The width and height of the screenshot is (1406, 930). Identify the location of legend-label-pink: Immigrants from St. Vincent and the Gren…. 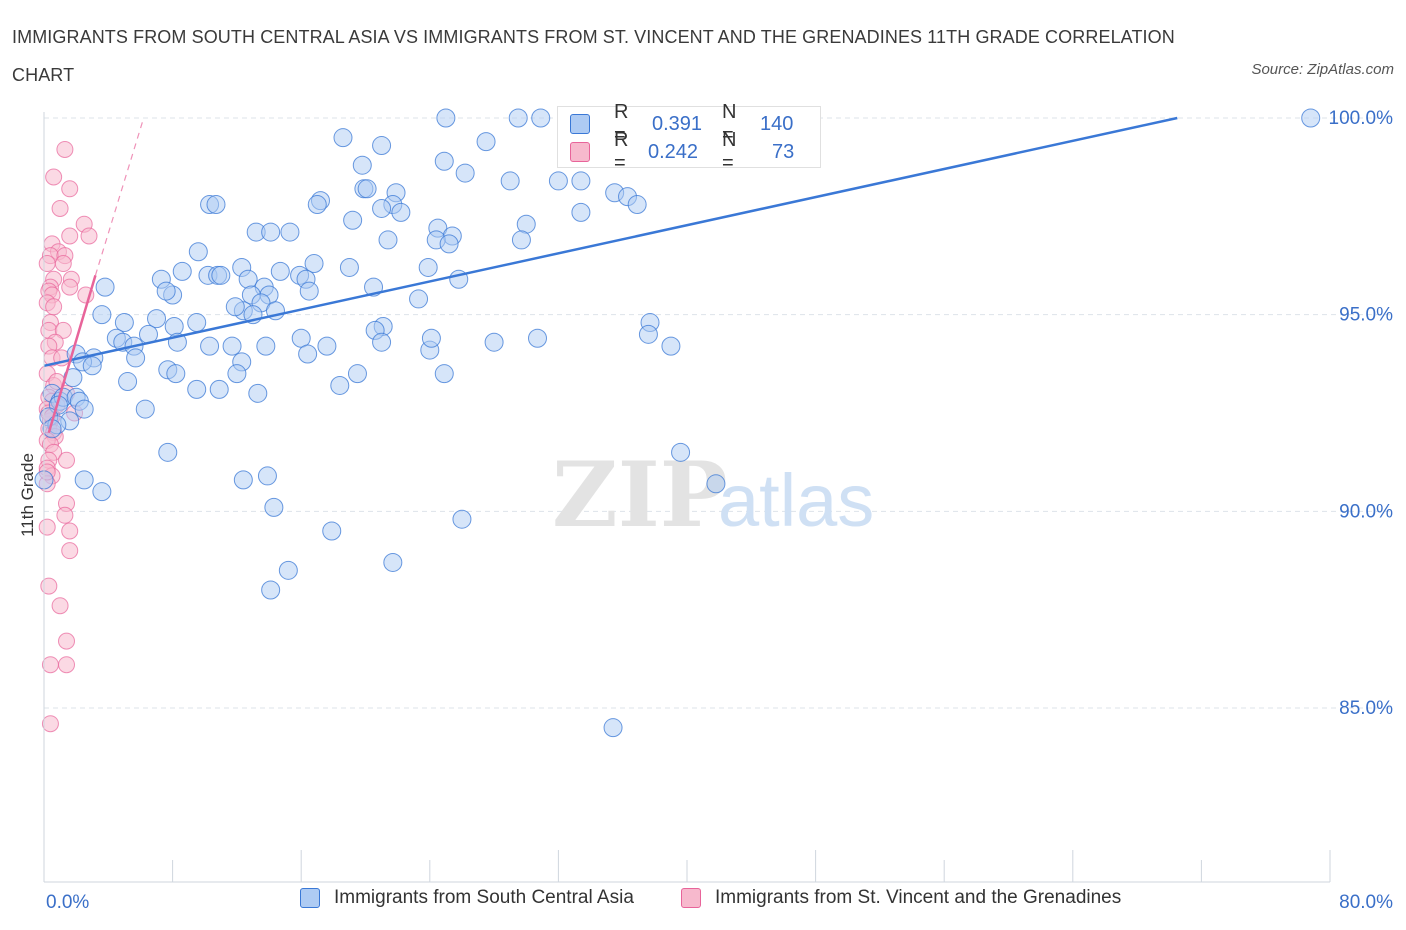
(918, 897).